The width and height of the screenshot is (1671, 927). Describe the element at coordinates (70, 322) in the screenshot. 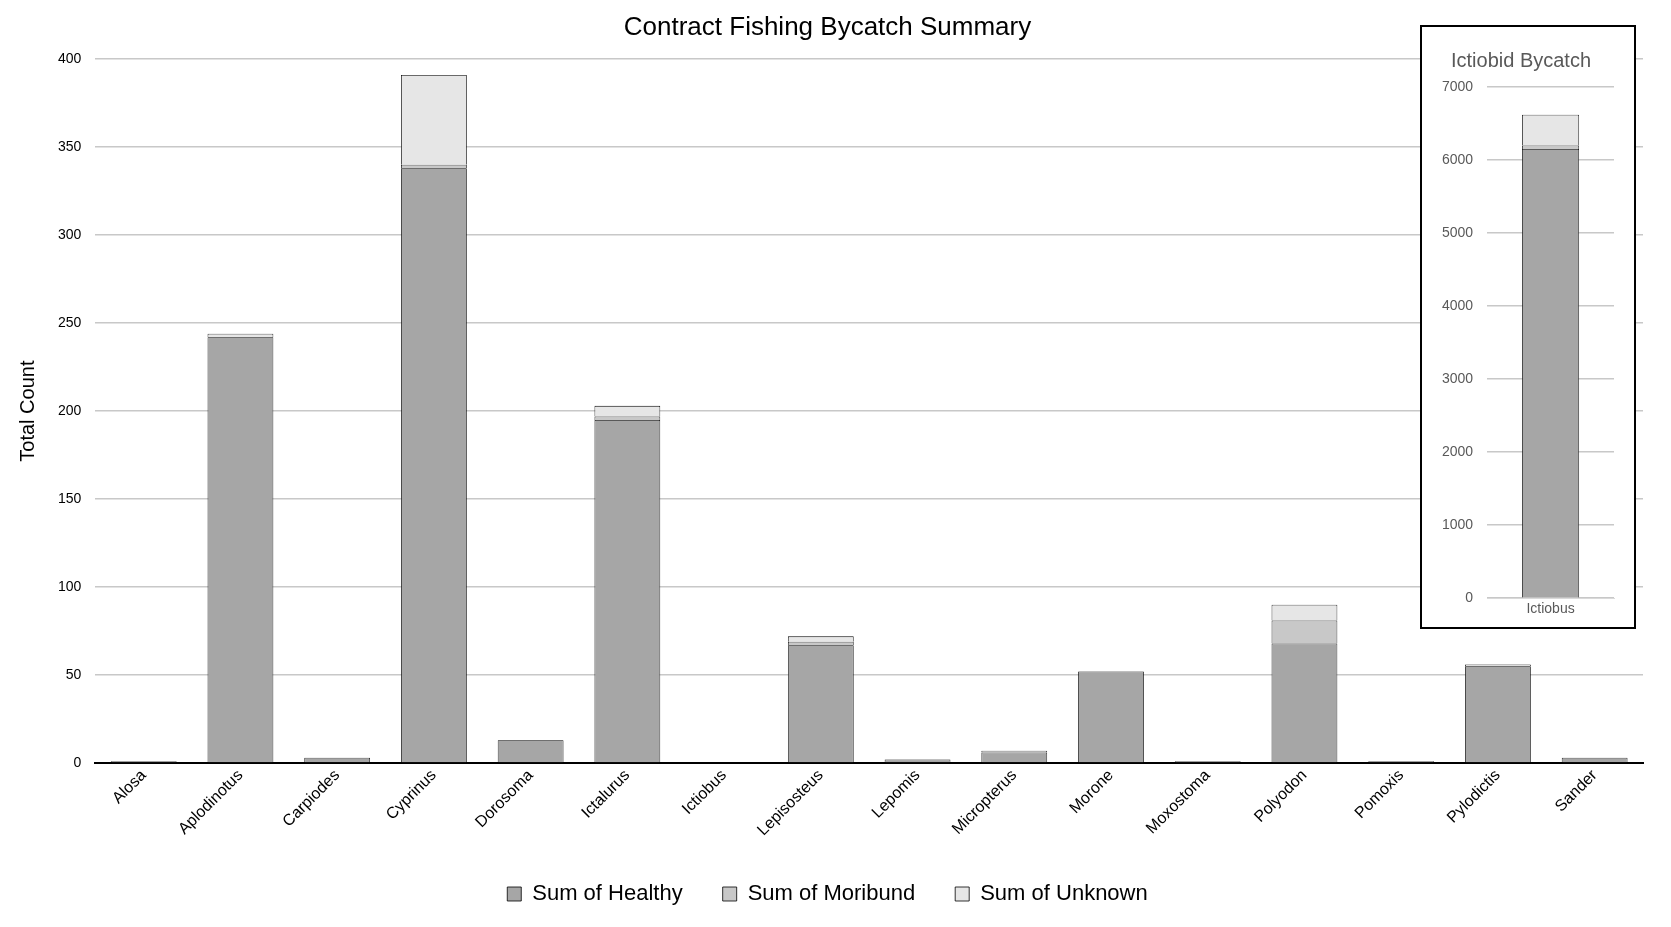

I see `y-tick-label: 250` at that location.